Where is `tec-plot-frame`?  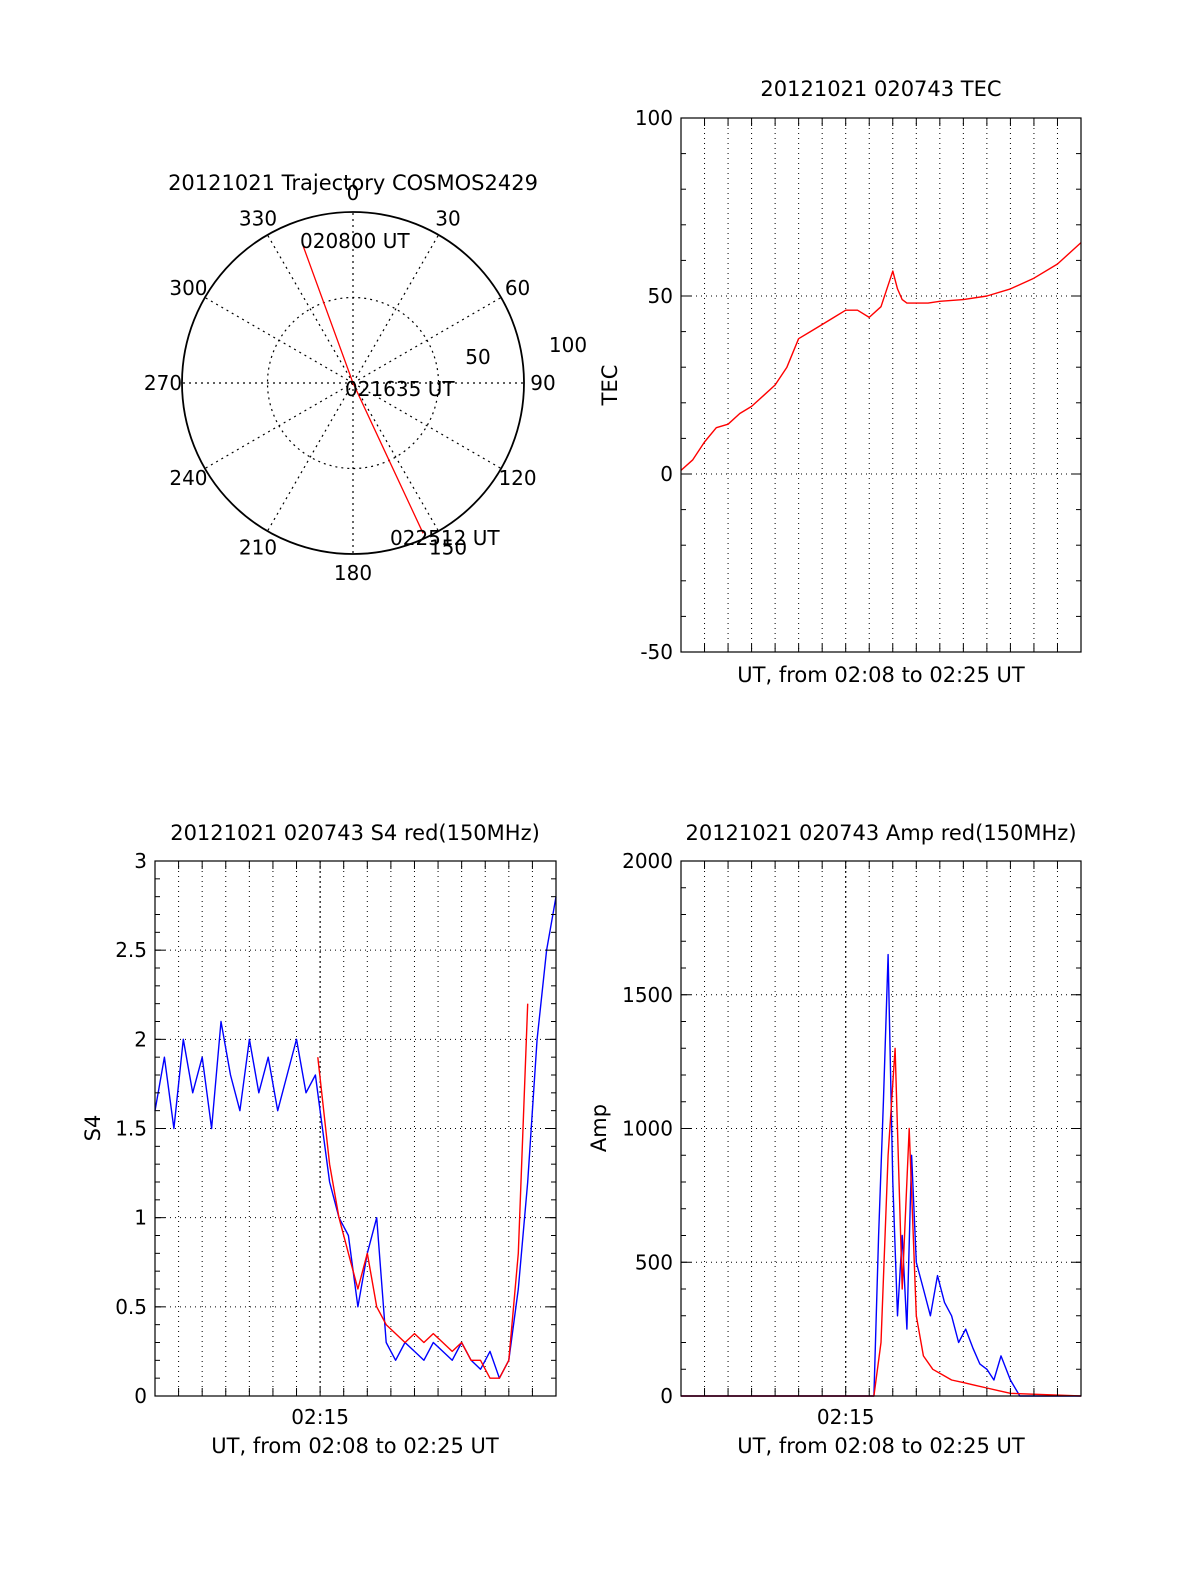
tec-plot-frame is located at coordinates (881, 385).